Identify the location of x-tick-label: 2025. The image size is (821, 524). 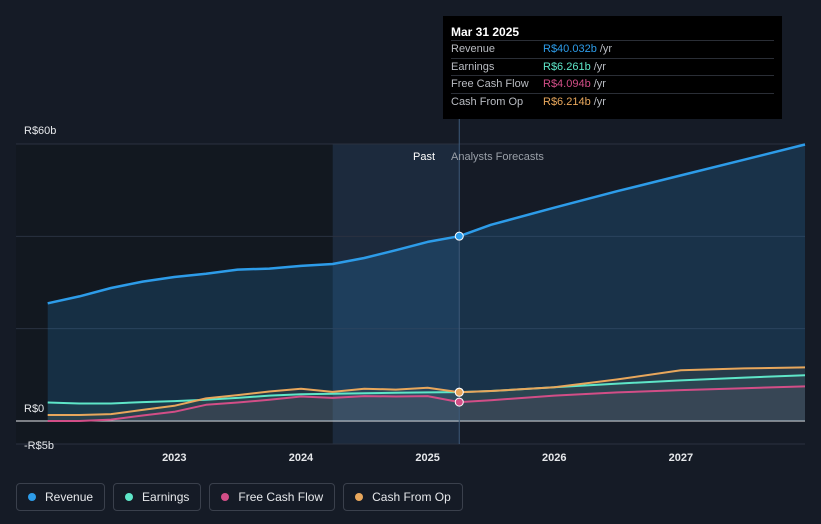
(427, 458).